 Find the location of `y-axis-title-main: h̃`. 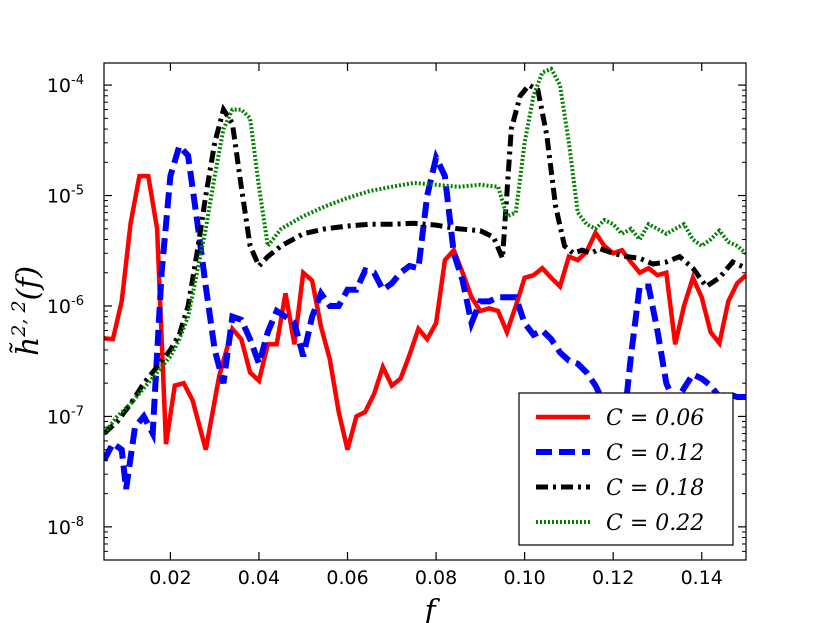

y-axis-title-main: h̃ is located at coordinates (27, 346).